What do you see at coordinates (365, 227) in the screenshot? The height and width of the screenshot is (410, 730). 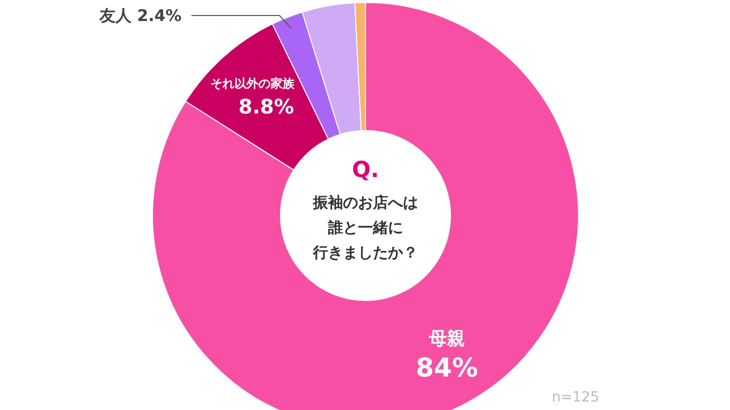 I see `text: 誰と一緒に` at bounding box center [365, 227].